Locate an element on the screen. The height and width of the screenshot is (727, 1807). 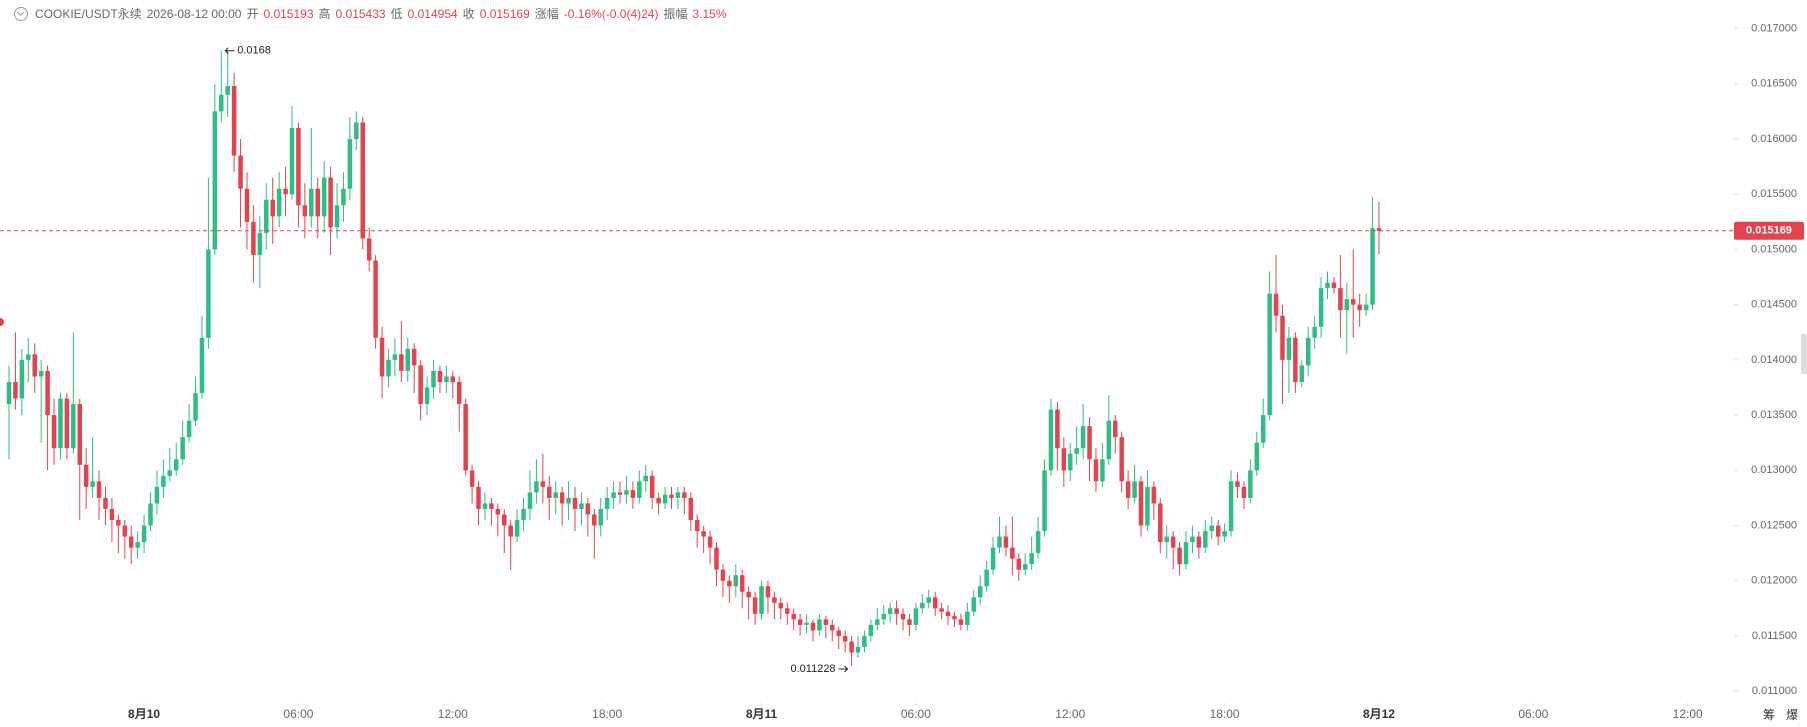
y-tick-label: 0.016000 is located at coordinates (1774, 139).